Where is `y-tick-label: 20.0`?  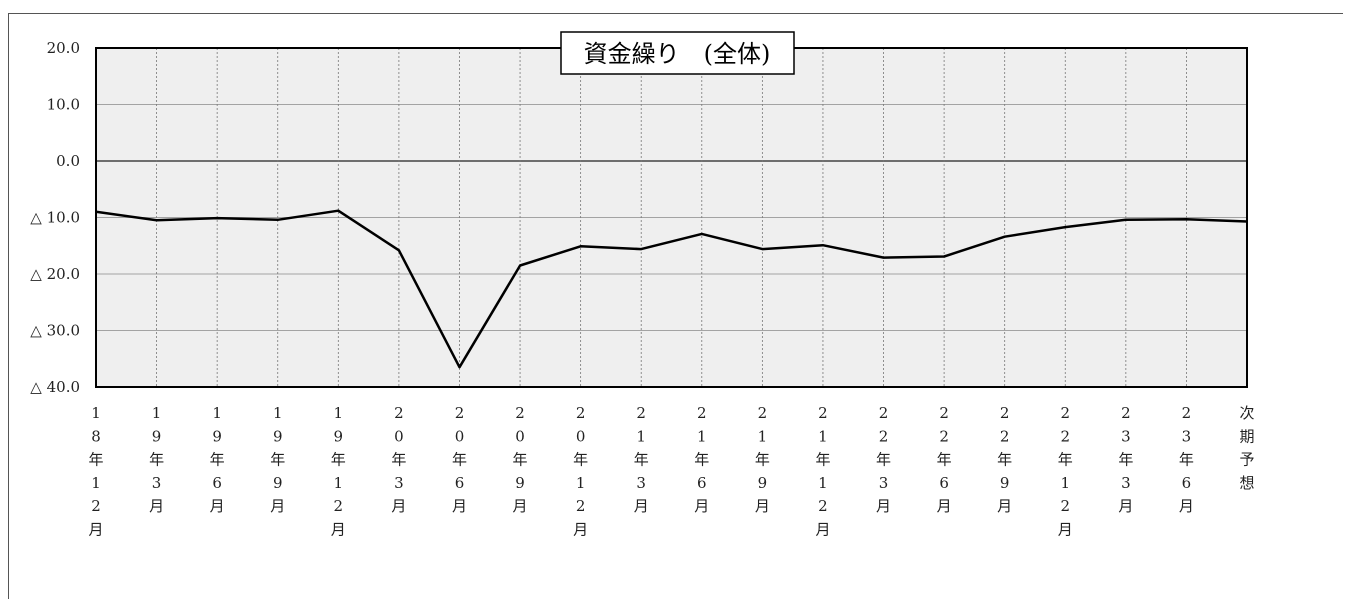 y-tick-label: 20.0 is located at coordinates (63, 48).